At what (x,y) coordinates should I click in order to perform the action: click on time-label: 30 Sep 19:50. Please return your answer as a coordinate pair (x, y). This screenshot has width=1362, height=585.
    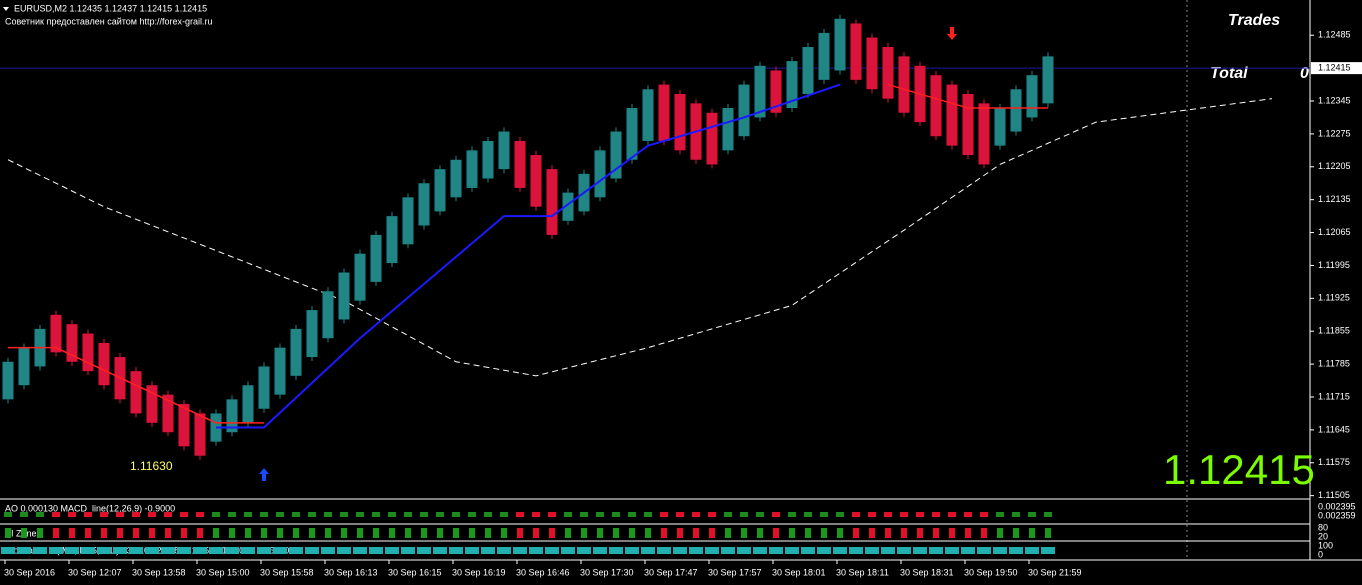
    Looking at the image, I should click on (991, 572).